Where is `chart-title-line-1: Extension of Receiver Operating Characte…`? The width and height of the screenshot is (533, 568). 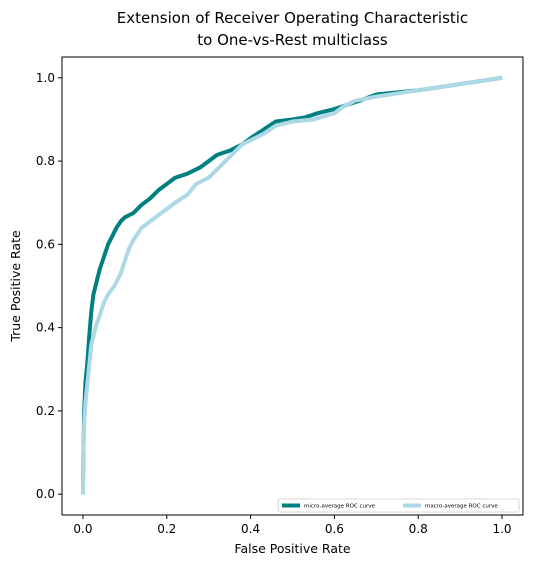
chart-title-line-1: Extension of Receiver Operating Characte… is located at coordinates (292, 18).